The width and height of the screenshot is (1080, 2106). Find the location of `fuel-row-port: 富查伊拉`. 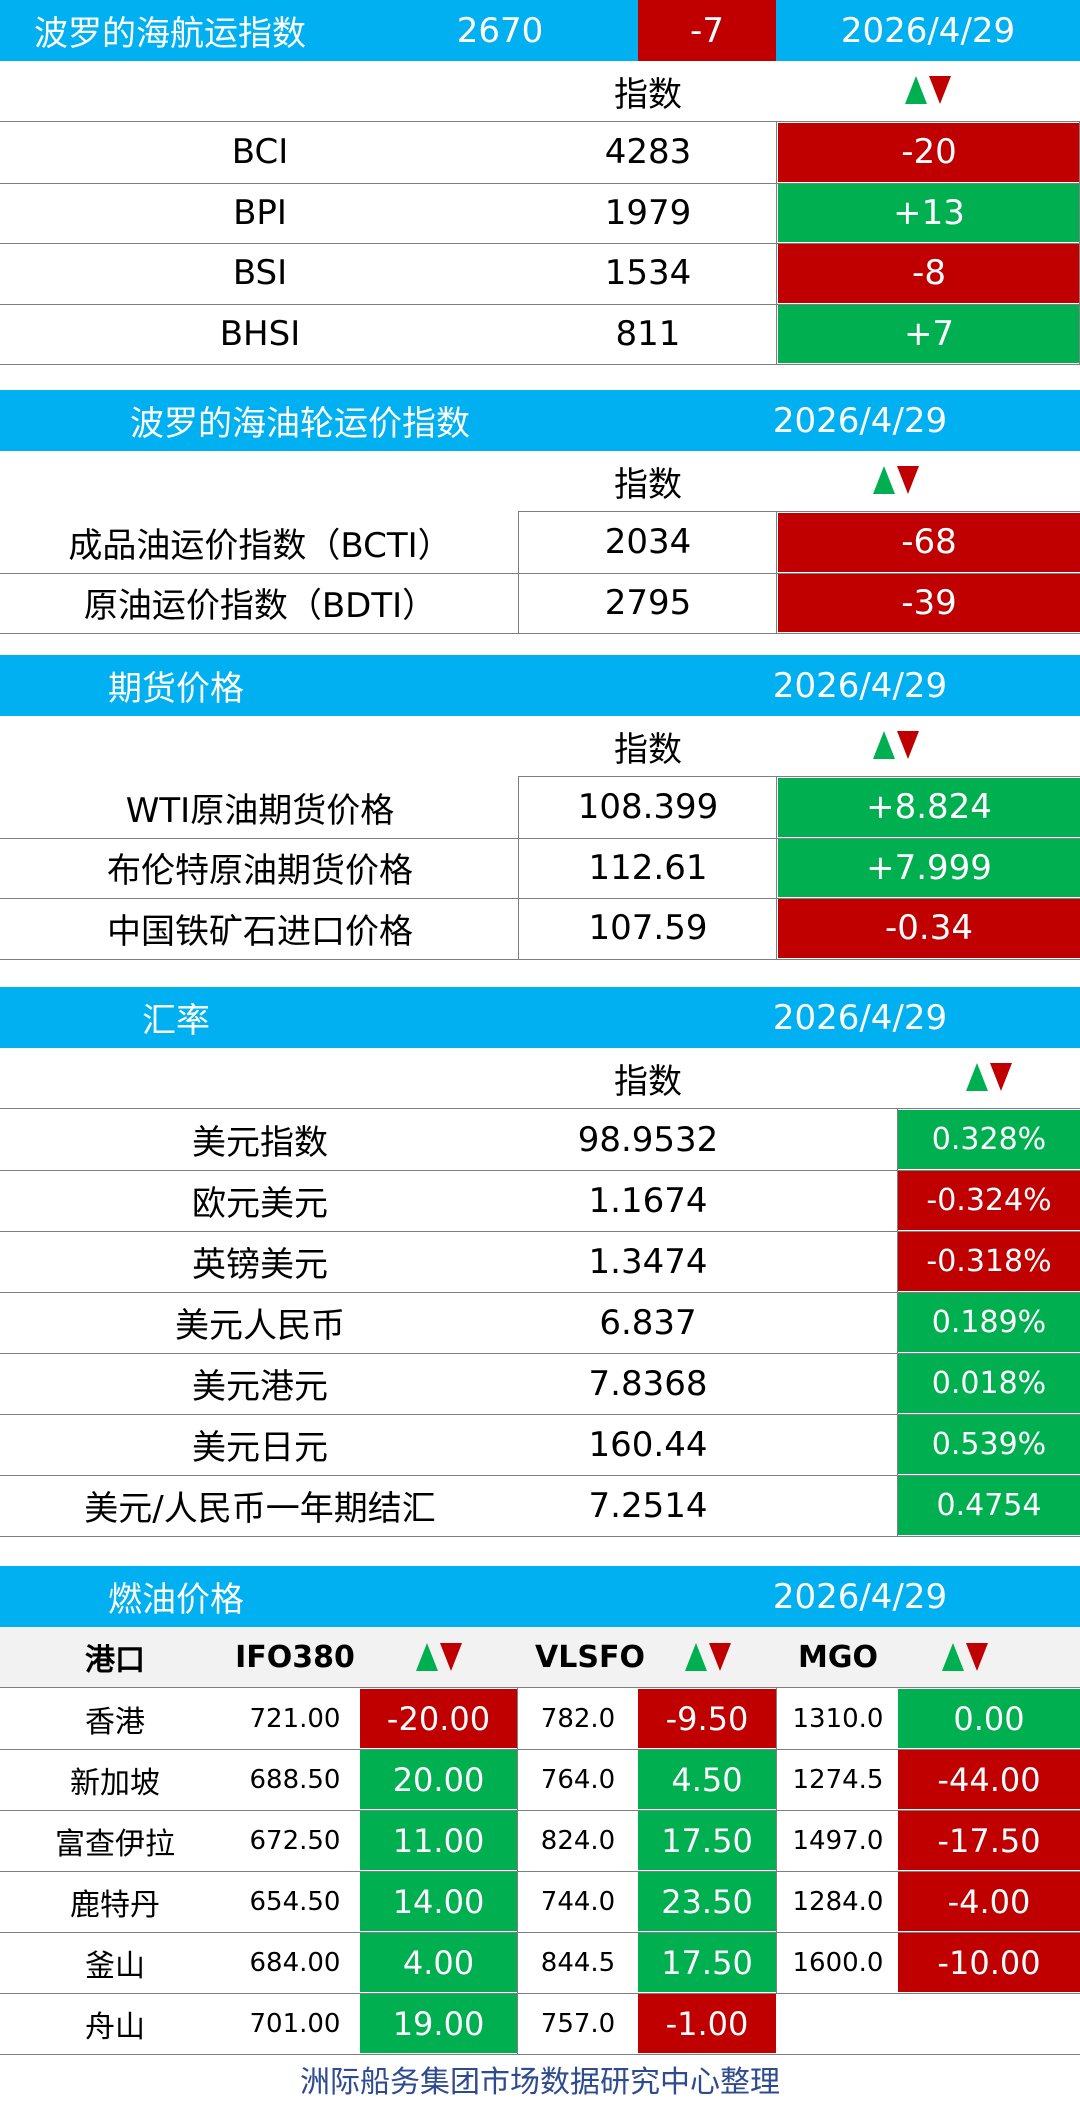

fuel-row-port: 富查伊拉 is located at coordinates (115, 1844).